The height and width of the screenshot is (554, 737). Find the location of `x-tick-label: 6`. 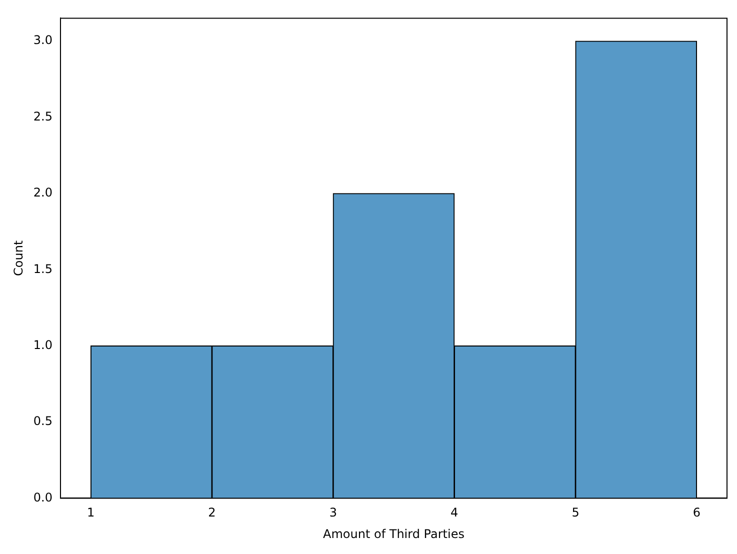

x-tick-label: 6 is located at coordinates (696, 513).